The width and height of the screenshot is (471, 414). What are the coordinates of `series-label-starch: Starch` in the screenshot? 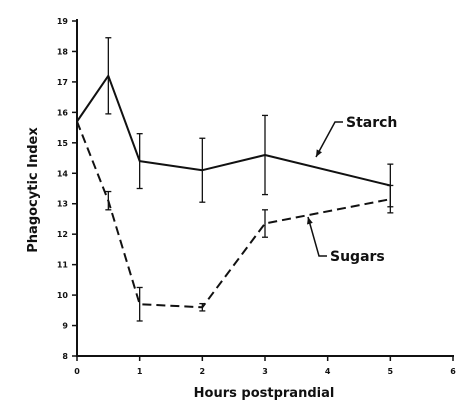 It's located at (371, 123).